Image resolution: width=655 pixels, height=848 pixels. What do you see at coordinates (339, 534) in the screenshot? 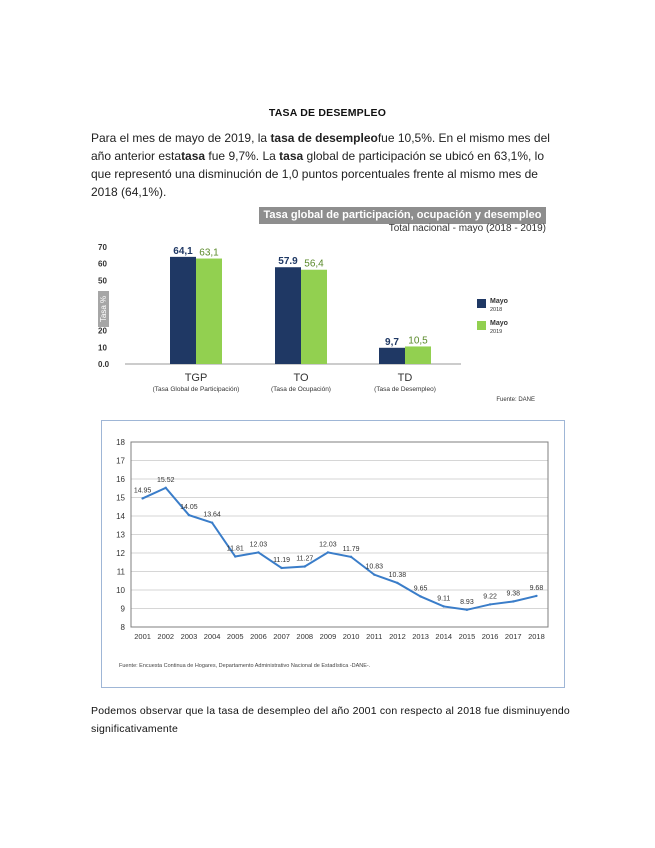
I see `plot-area` at bounding box center [339, 534].